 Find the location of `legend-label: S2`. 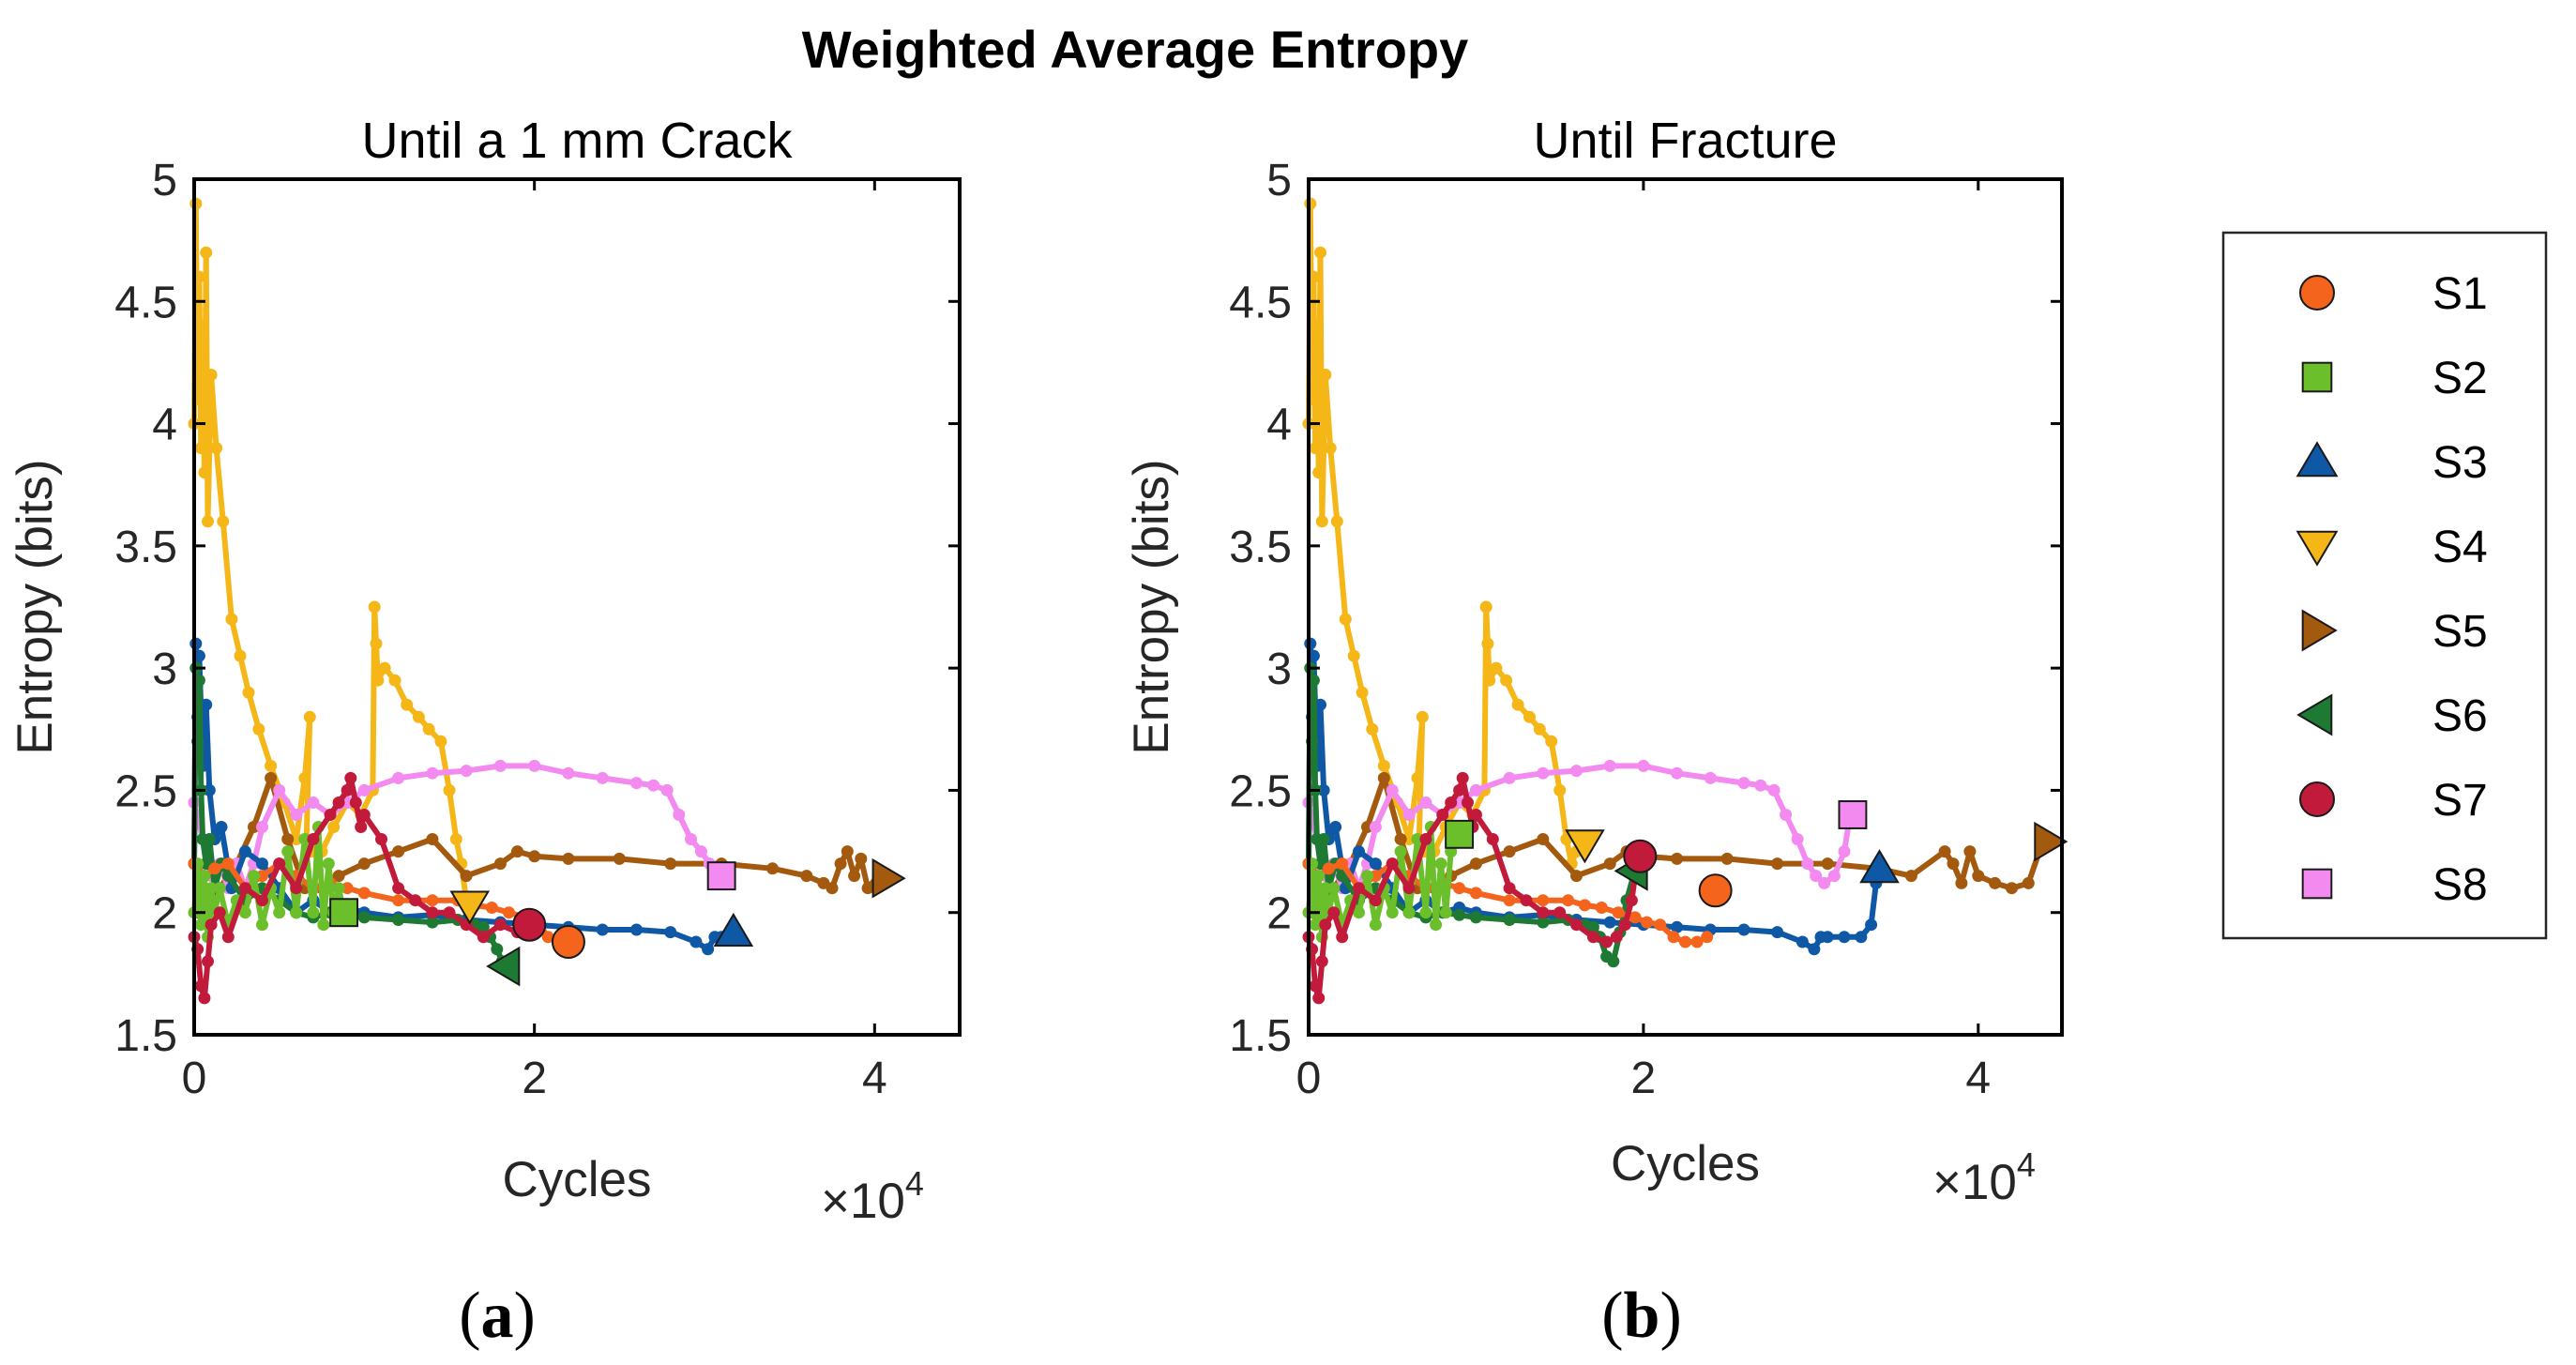

legend-label: S2 is located at coordinates (2460, 378).